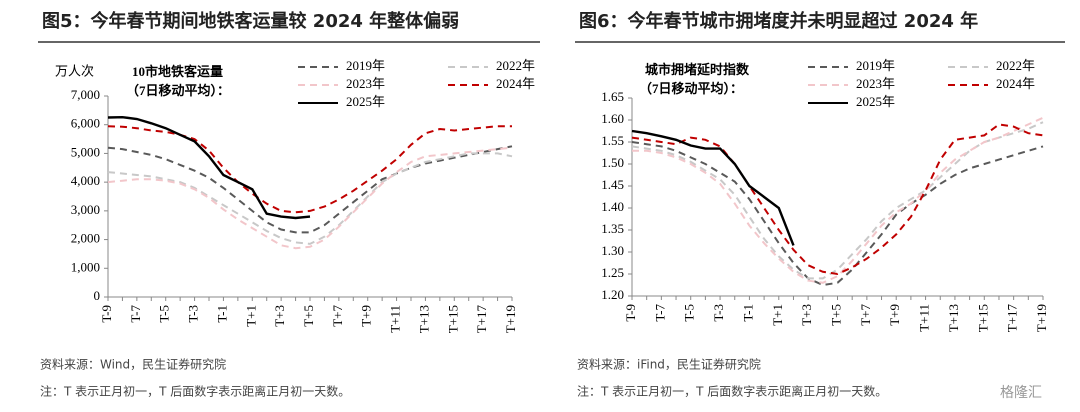 This screenshot has height=412, width=1080. I want to click on y-tick-label: 1.45, so click(612, 184).